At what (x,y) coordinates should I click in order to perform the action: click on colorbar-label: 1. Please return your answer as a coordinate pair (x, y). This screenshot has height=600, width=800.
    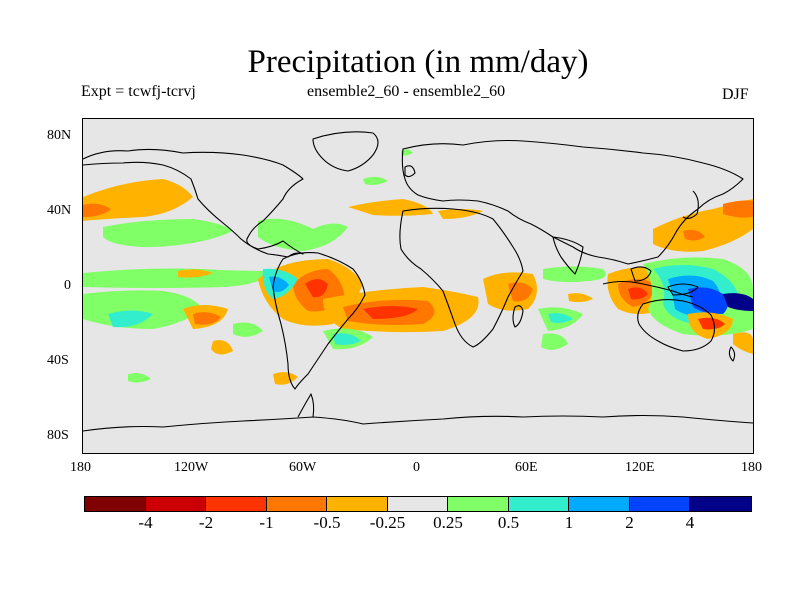
    Looking at the image, I should click on (569, 522).